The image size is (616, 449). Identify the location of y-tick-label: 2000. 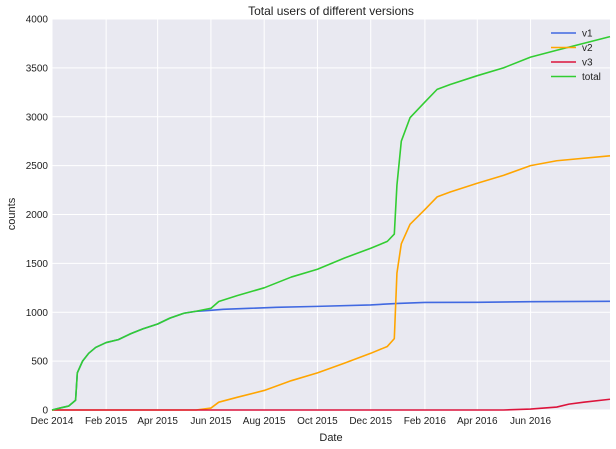
(37, 215).